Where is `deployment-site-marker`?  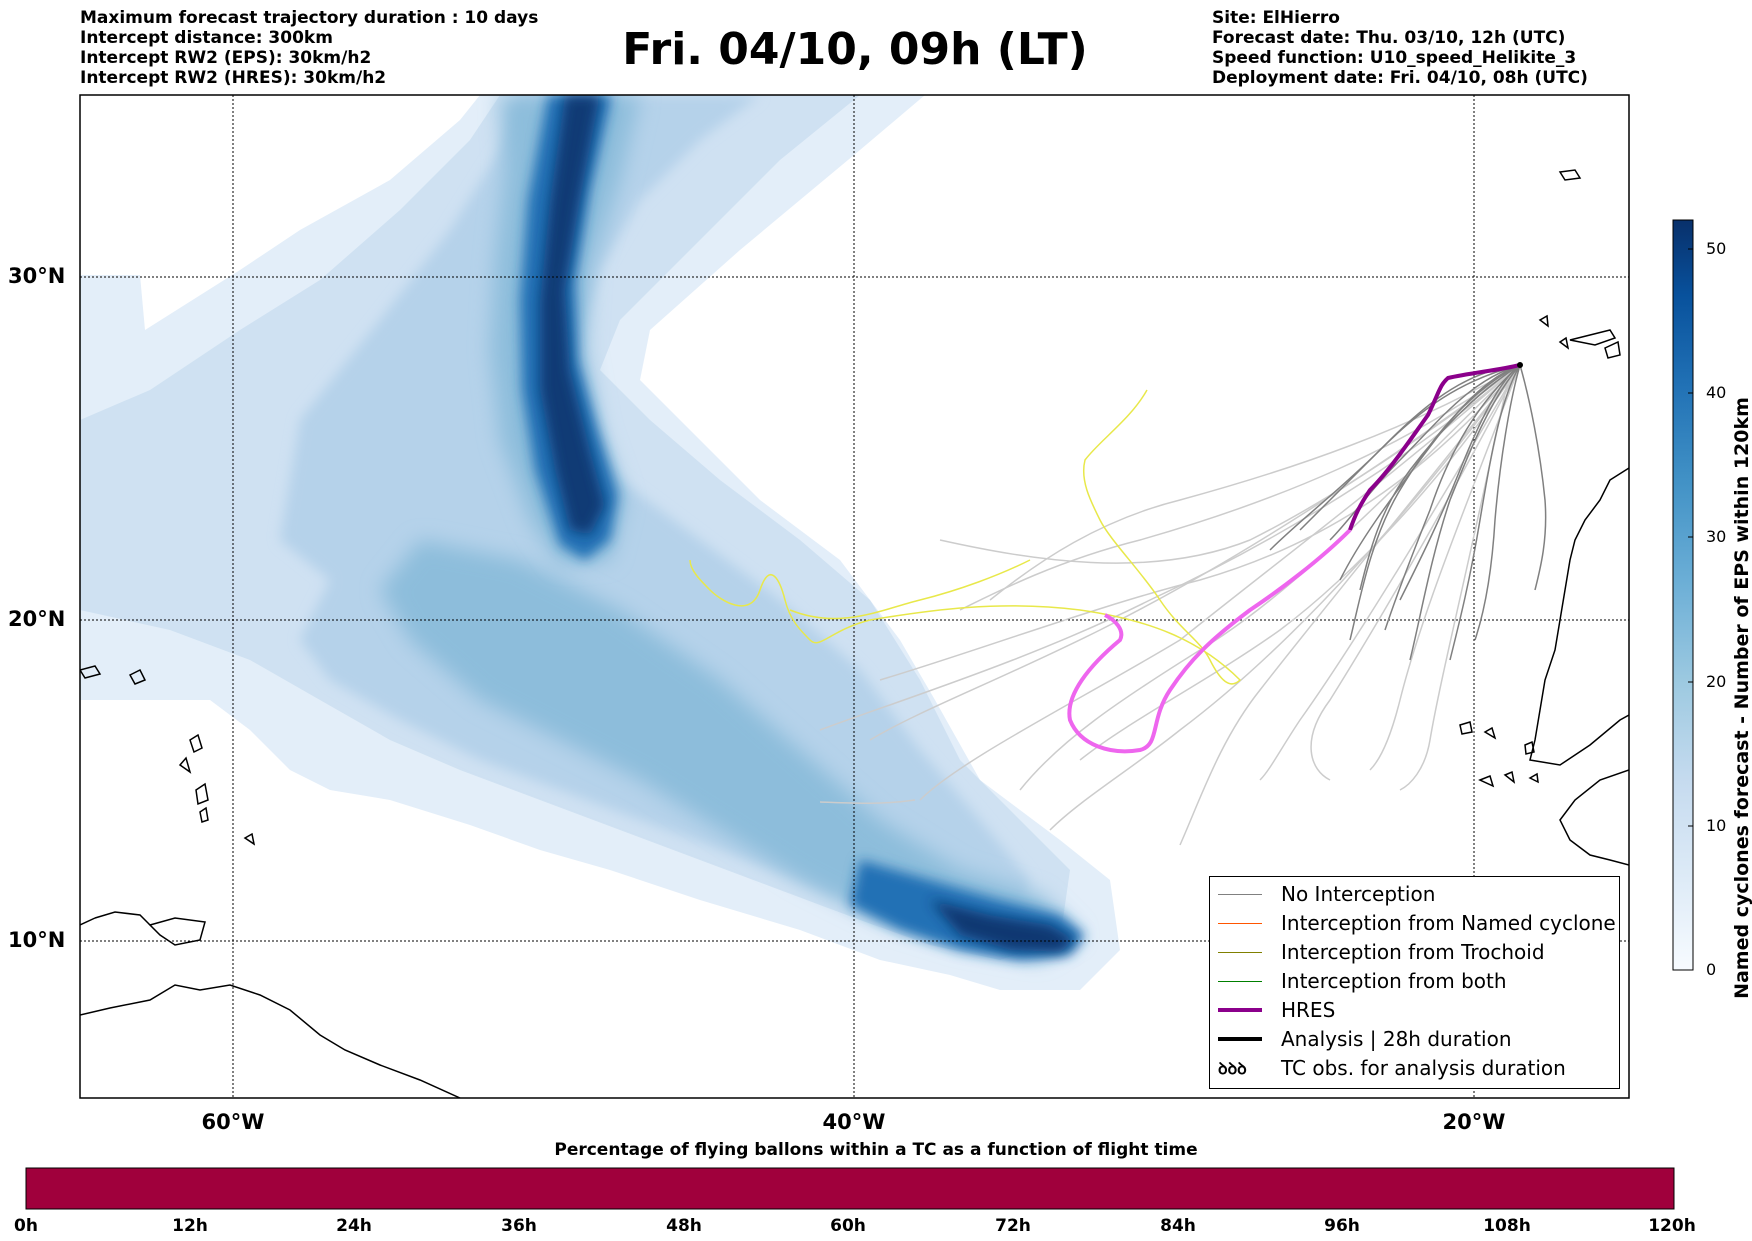 deployment-site-marker is located at coordinates (1520, 365).